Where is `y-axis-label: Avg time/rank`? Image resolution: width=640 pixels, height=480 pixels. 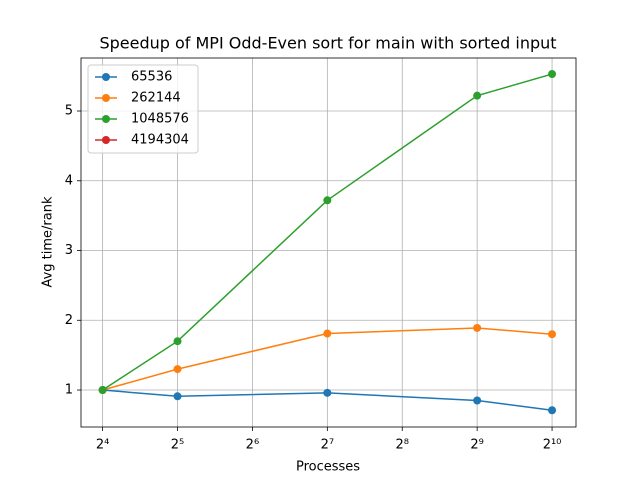 y-axis-label: Avg time/rank is located at coordinates (48, 242).